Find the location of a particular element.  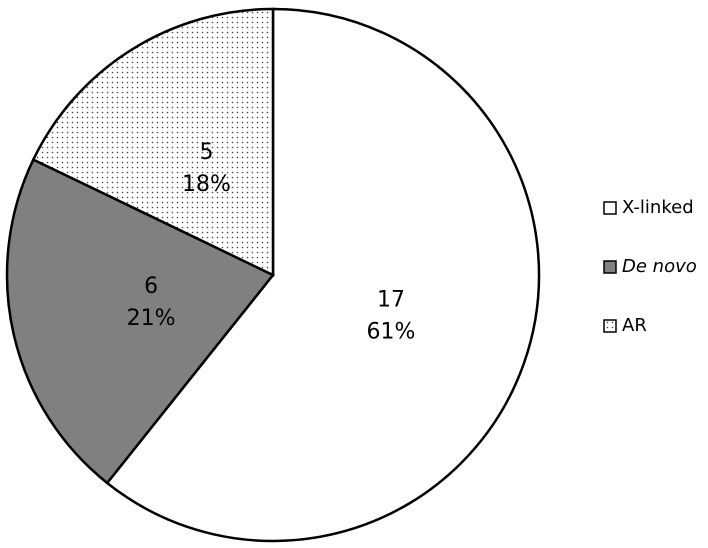

legend-label: X-linked is located at coordinates (658, 207).